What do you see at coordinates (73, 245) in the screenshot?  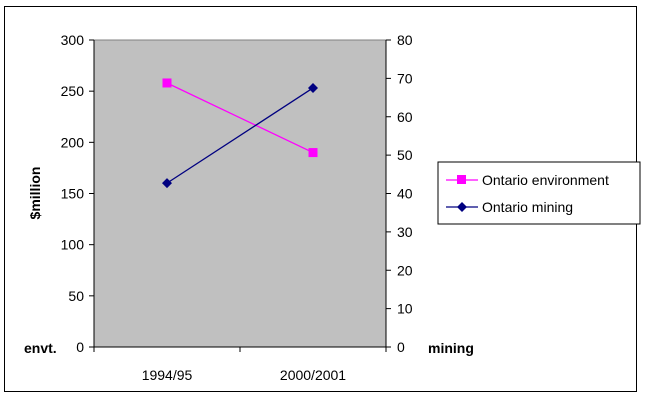 I see `left-tick-label: 100` at bounding box center [73, 245].